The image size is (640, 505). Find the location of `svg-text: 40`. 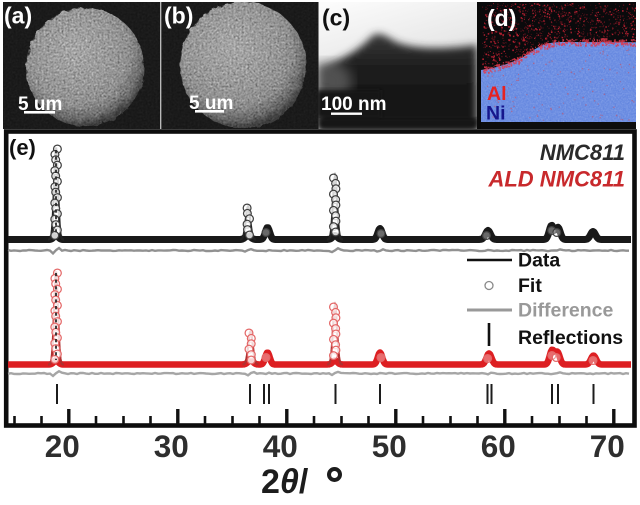

svg-text: 40 is located at coordinates (280, 446).